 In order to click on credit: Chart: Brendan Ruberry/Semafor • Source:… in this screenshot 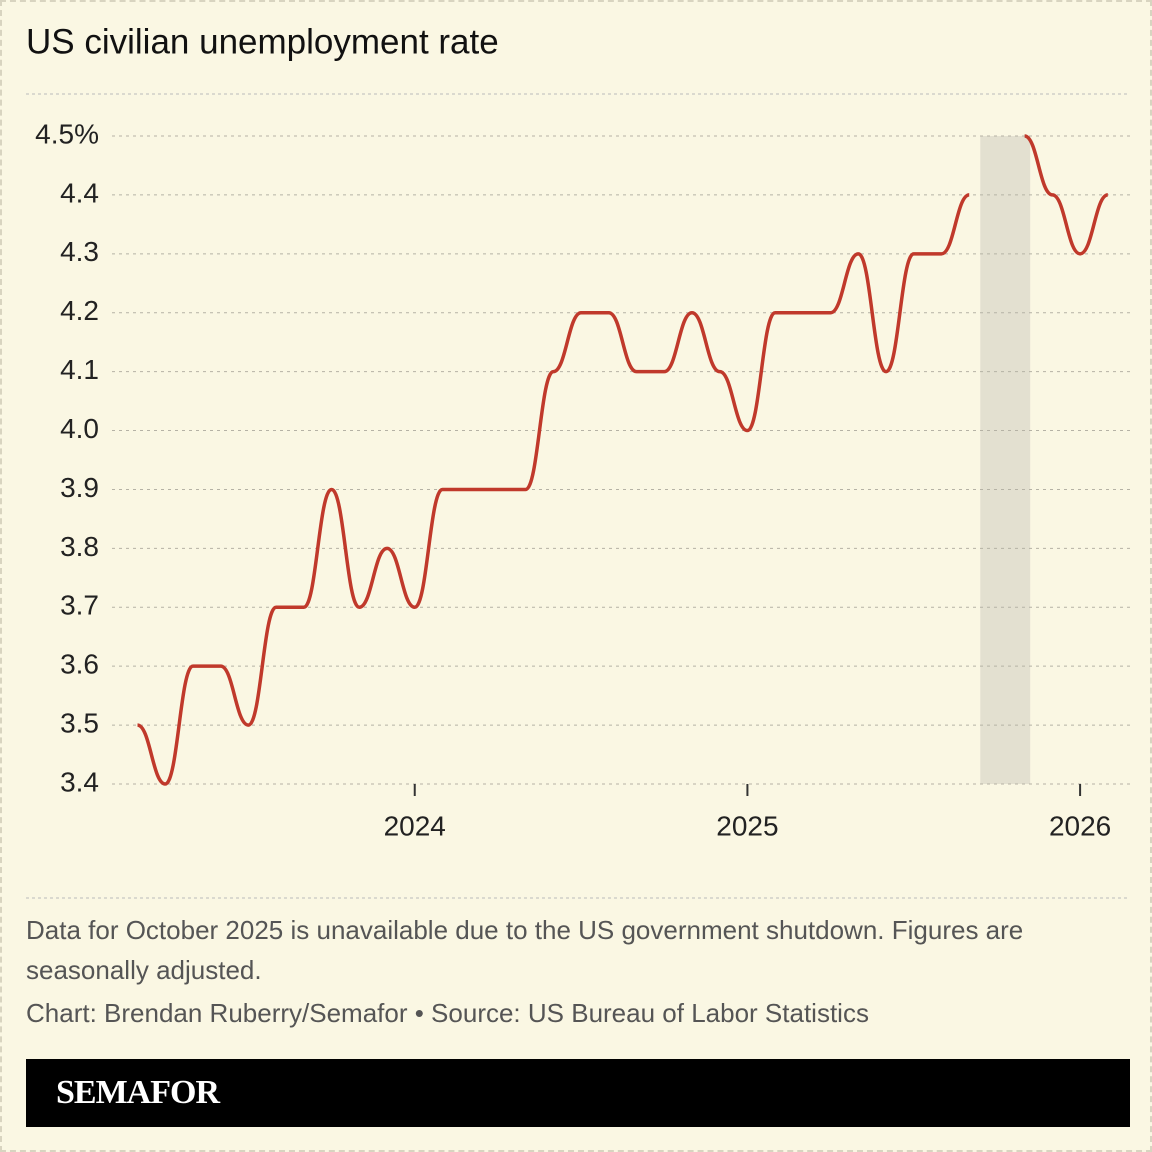, I will do `click(447, 1013)`.